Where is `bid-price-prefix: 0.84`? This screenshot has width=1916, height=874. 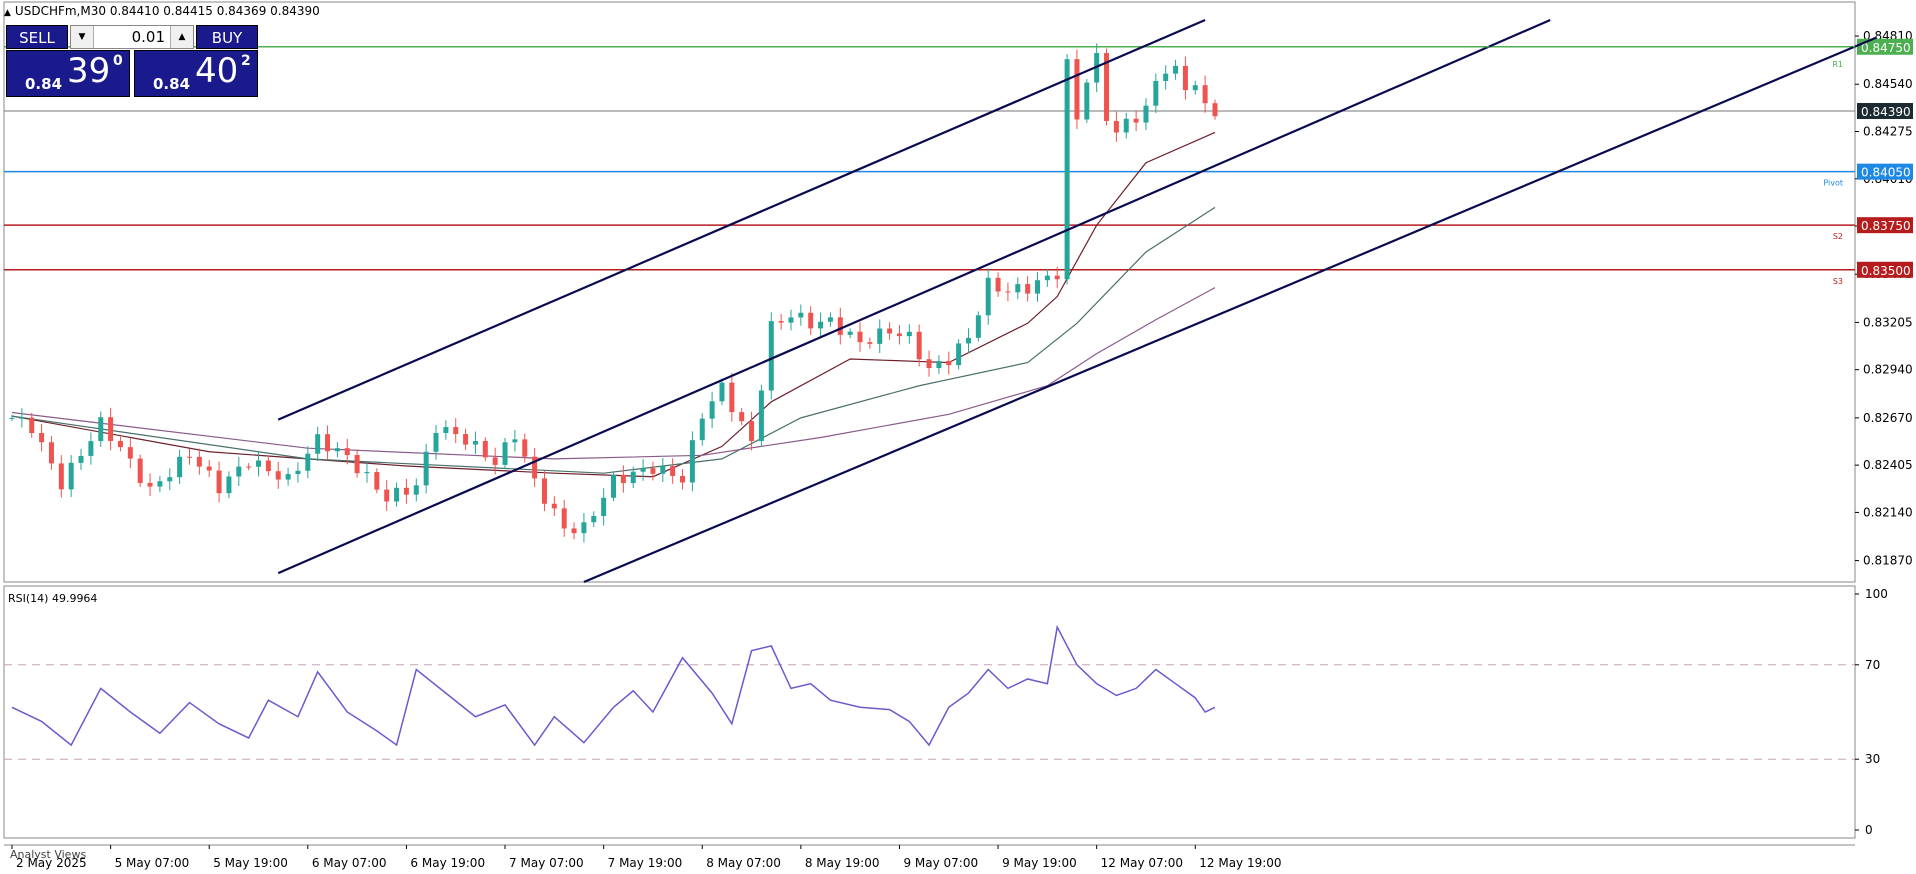 bid-price-prefix: 0.84 is located at coordinates (44, 84).